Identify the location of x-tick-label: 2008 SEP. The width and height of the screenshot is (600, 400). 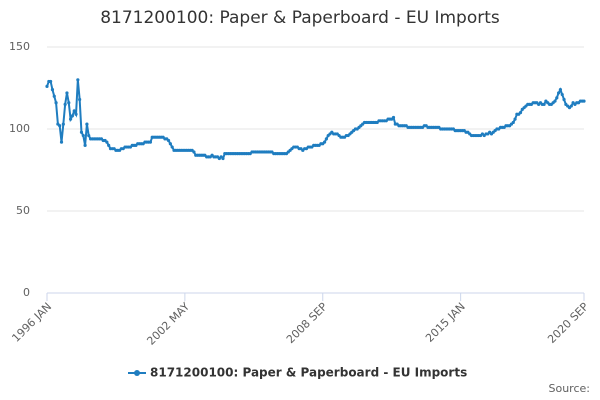
(307, 323).